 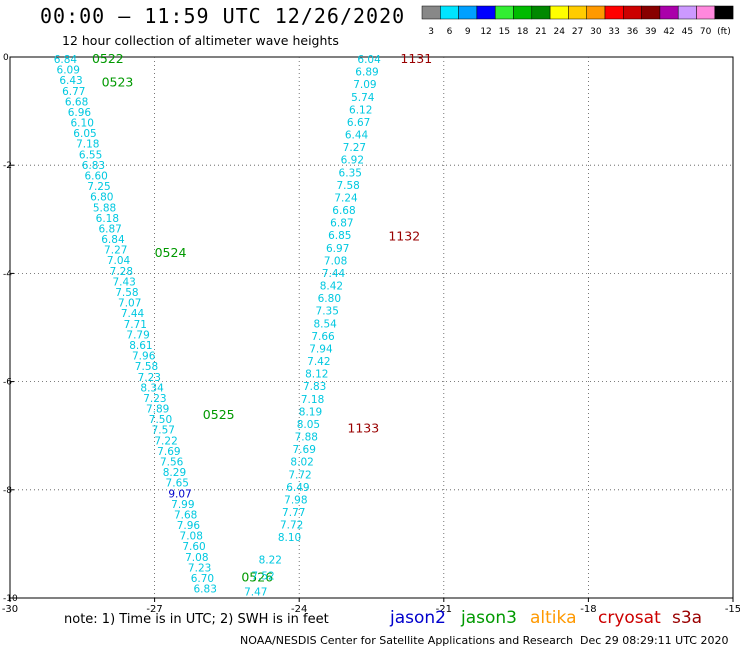 I want to click on wave-height-value: 6.44, so click(x=357, y=136).